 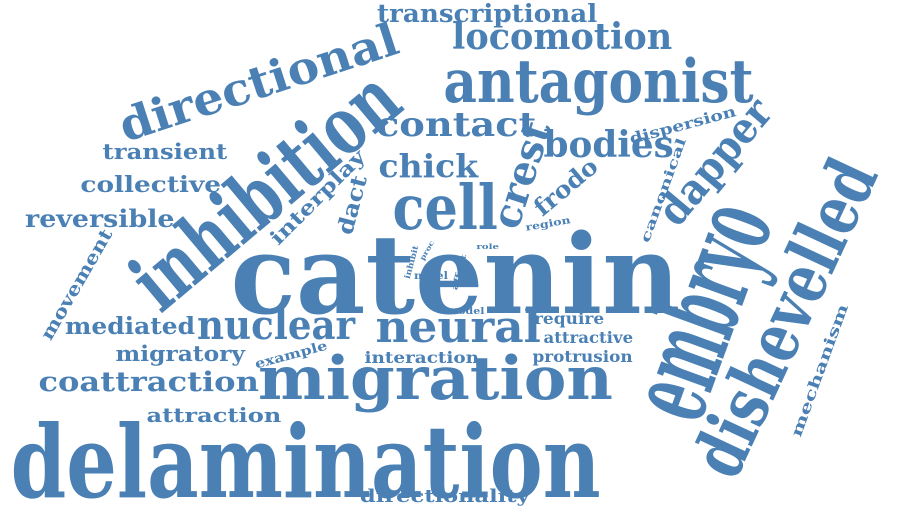 I want to click on word-chick: chick, so click(x=428, y=166).